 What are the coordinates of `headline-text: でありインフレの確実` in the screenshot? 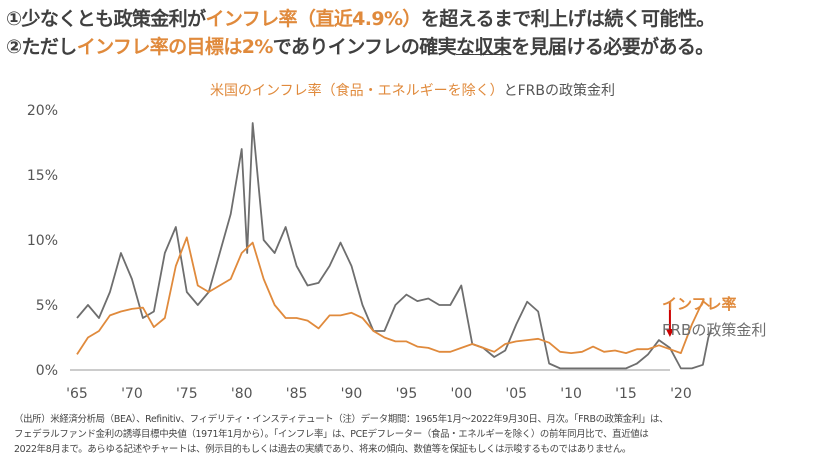 It's located at (364, 47).